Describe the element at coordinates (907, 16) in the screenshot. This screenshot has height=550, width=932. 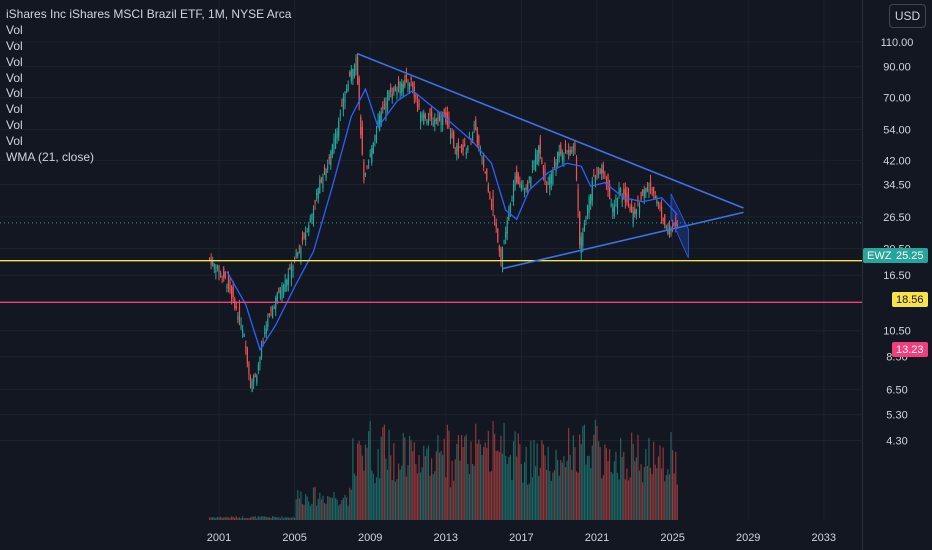
I see `currency-button: USD` at that location.